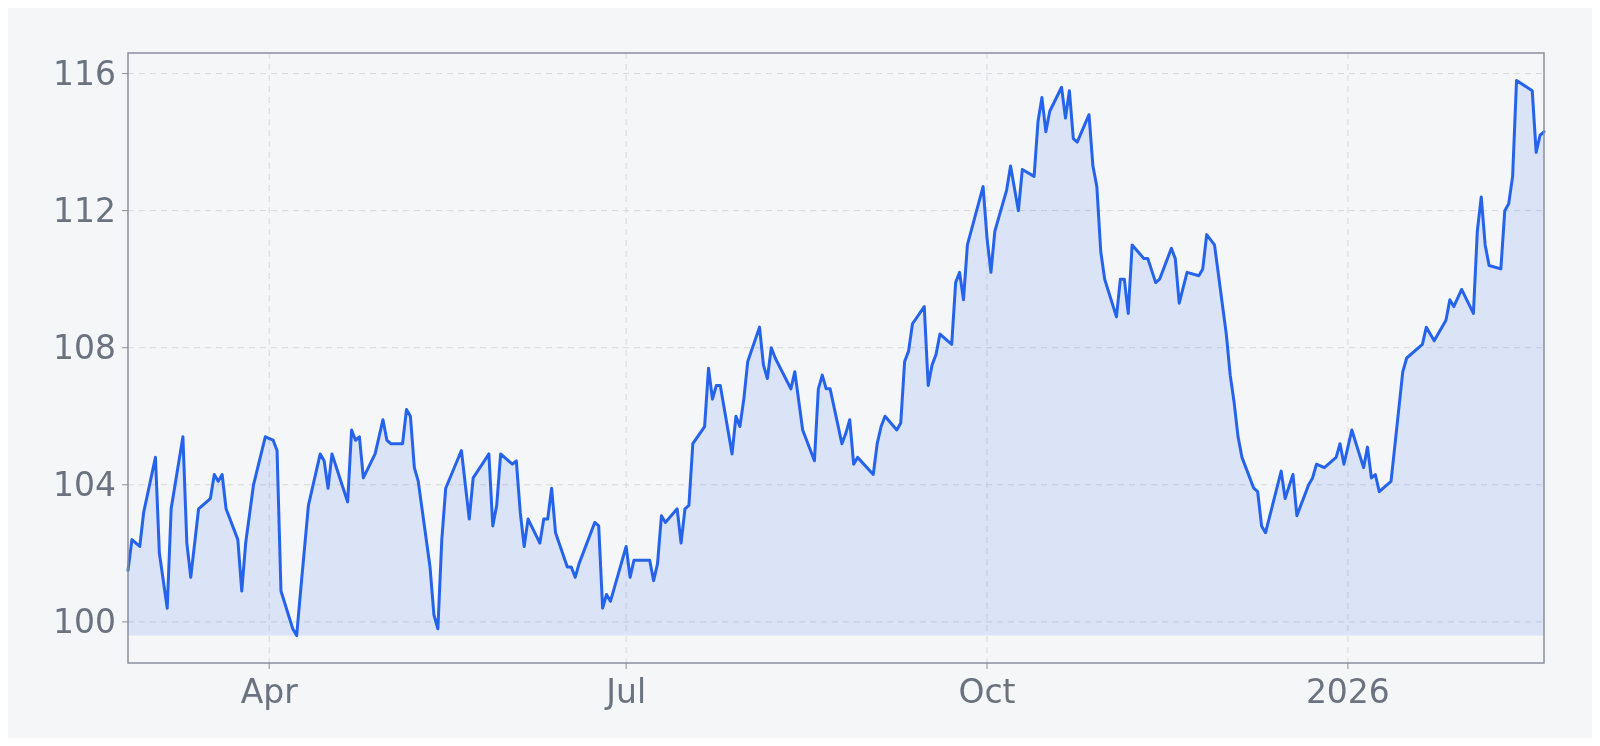 The image size is (1600, 746). I want to click on x-tick-label: Oct, so click(987, 691).